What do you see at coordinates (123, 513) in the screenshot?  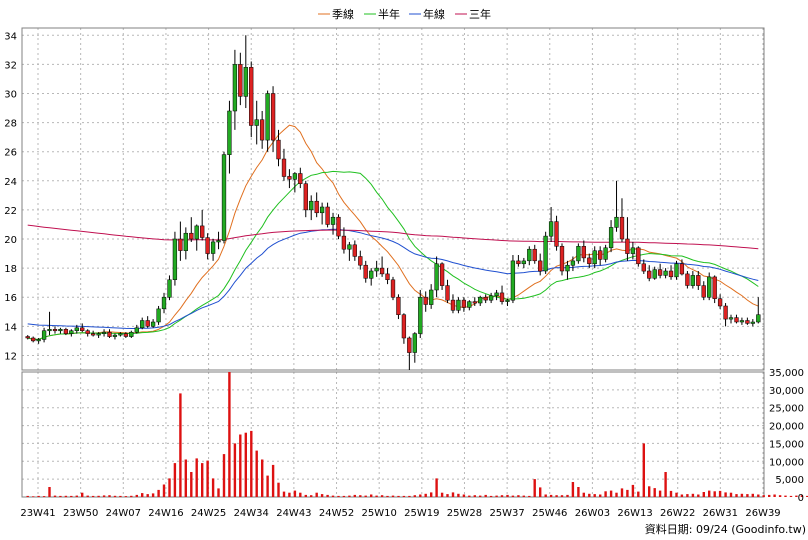 I see `x-tick-label: 24W07` at bounding box center [123, 513].